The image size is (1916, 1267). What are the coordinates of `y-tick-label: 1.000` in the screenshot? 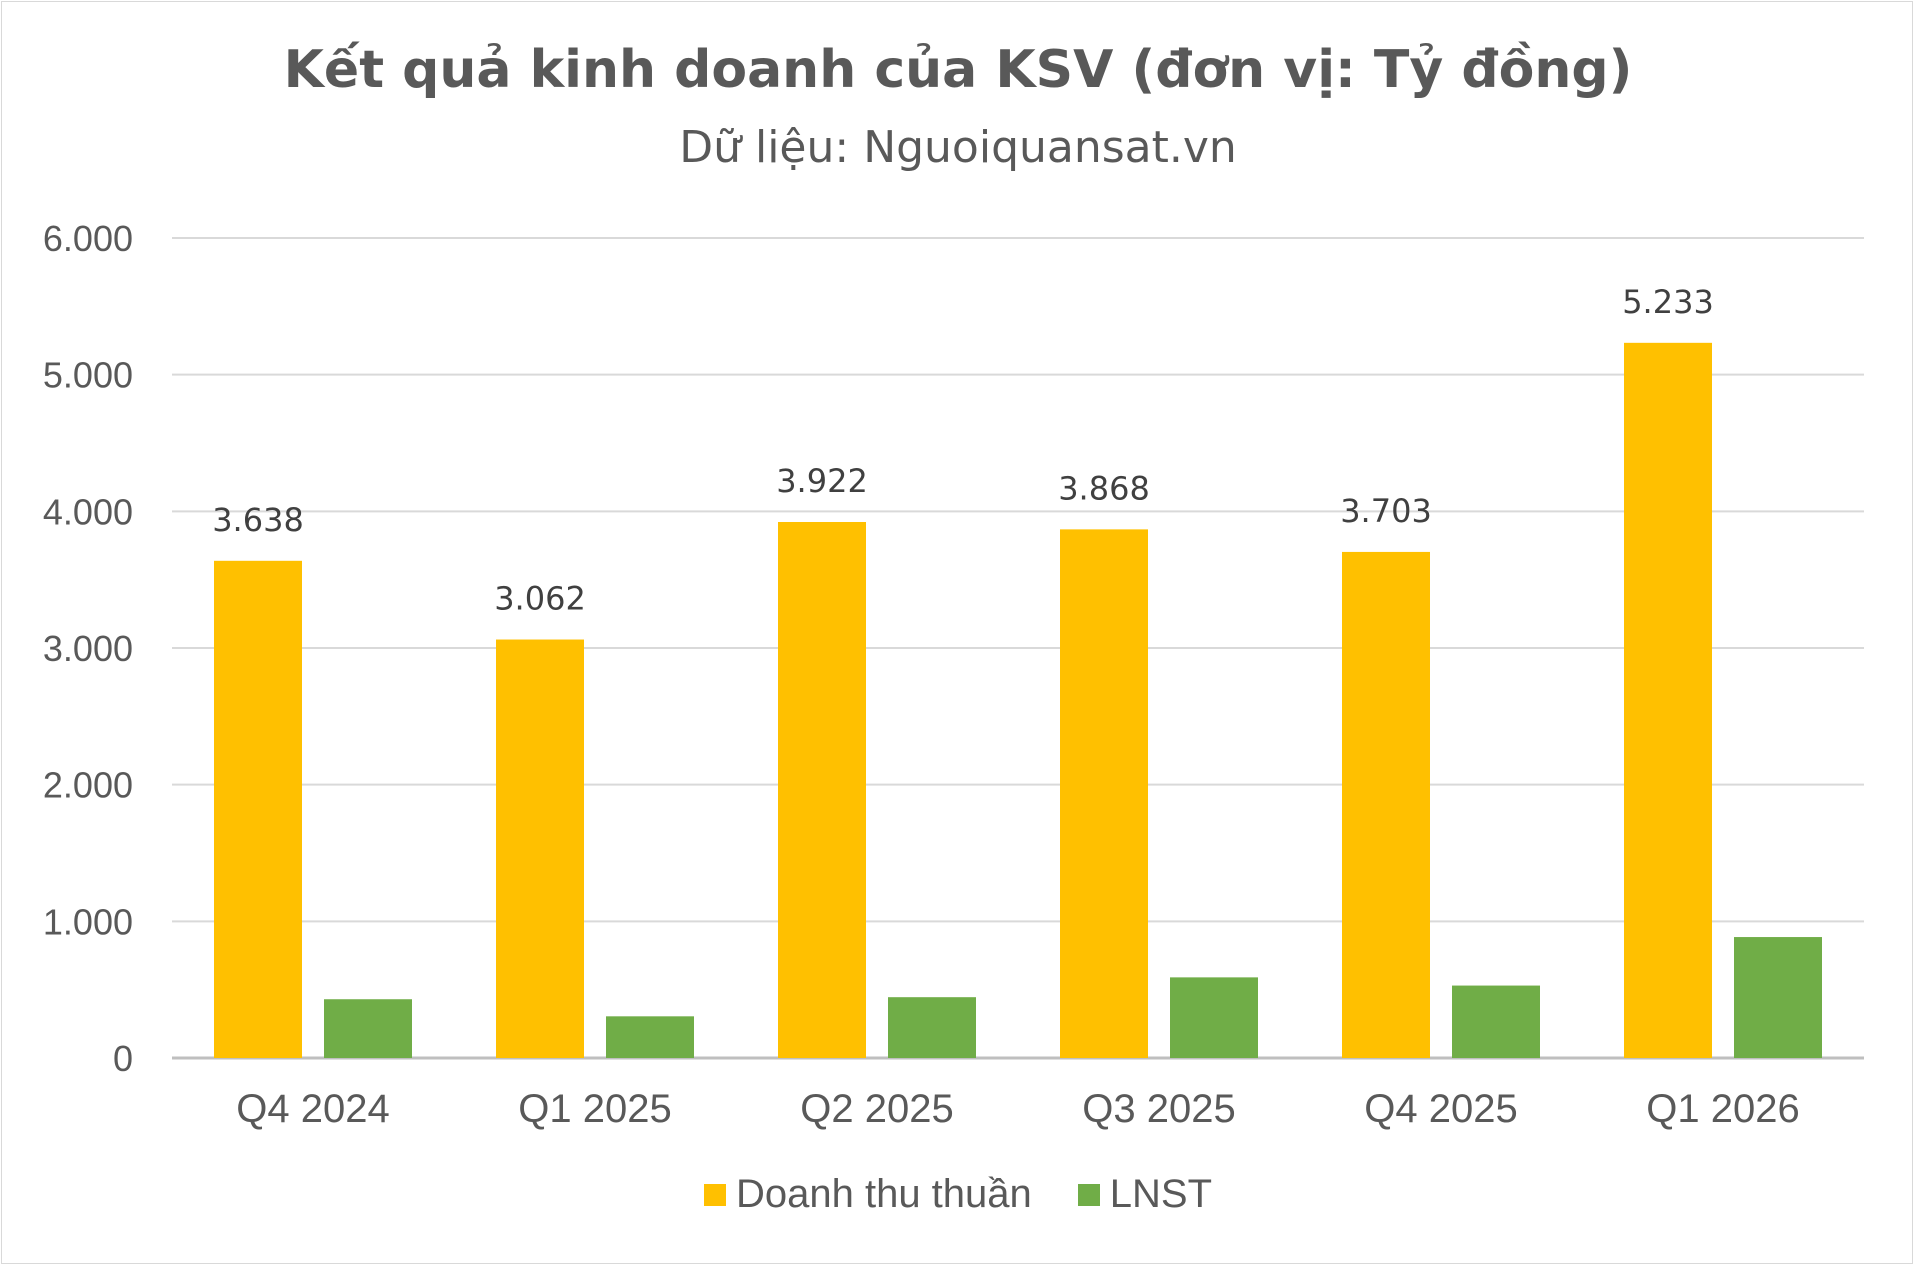 It's located at (88, 921).